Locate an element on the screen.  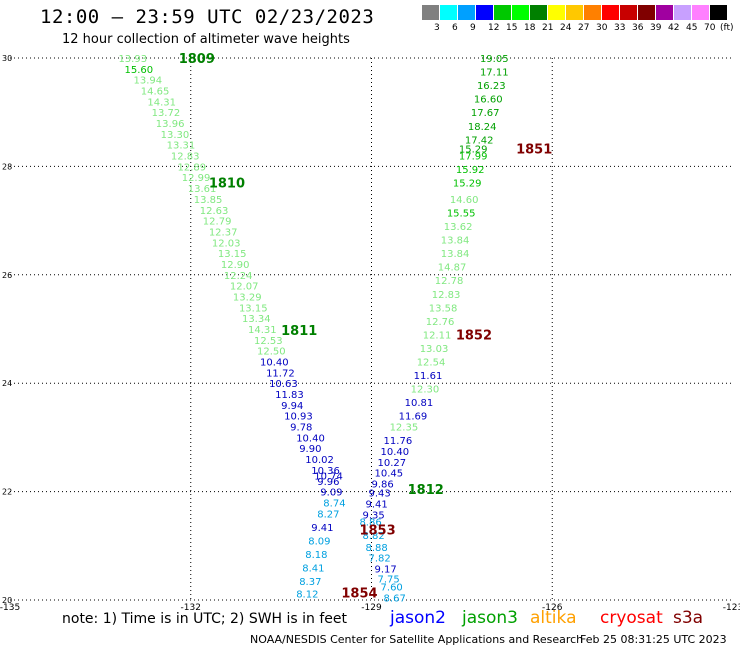
wave-height-value: 8.82 is located at coordinates (373, 536).